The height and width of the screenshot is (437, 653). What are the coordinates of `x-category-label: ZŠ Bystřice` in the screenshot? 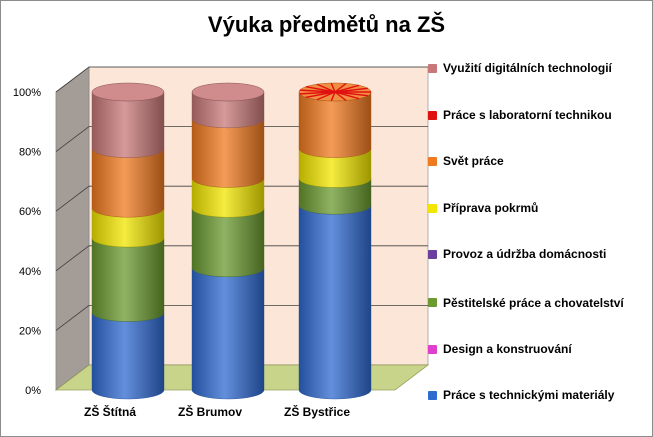 It's located at (317, 411).